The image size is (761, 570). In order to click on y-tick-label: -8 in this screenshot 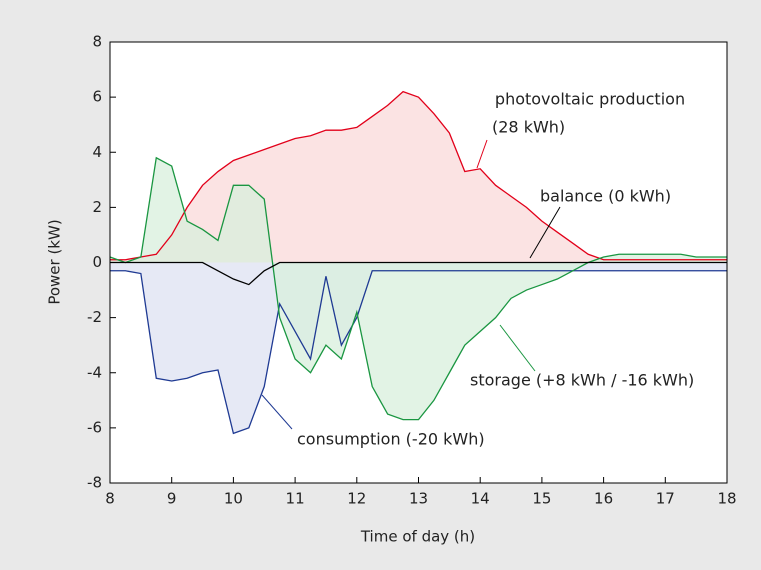, I will do `click(94, 483)`.